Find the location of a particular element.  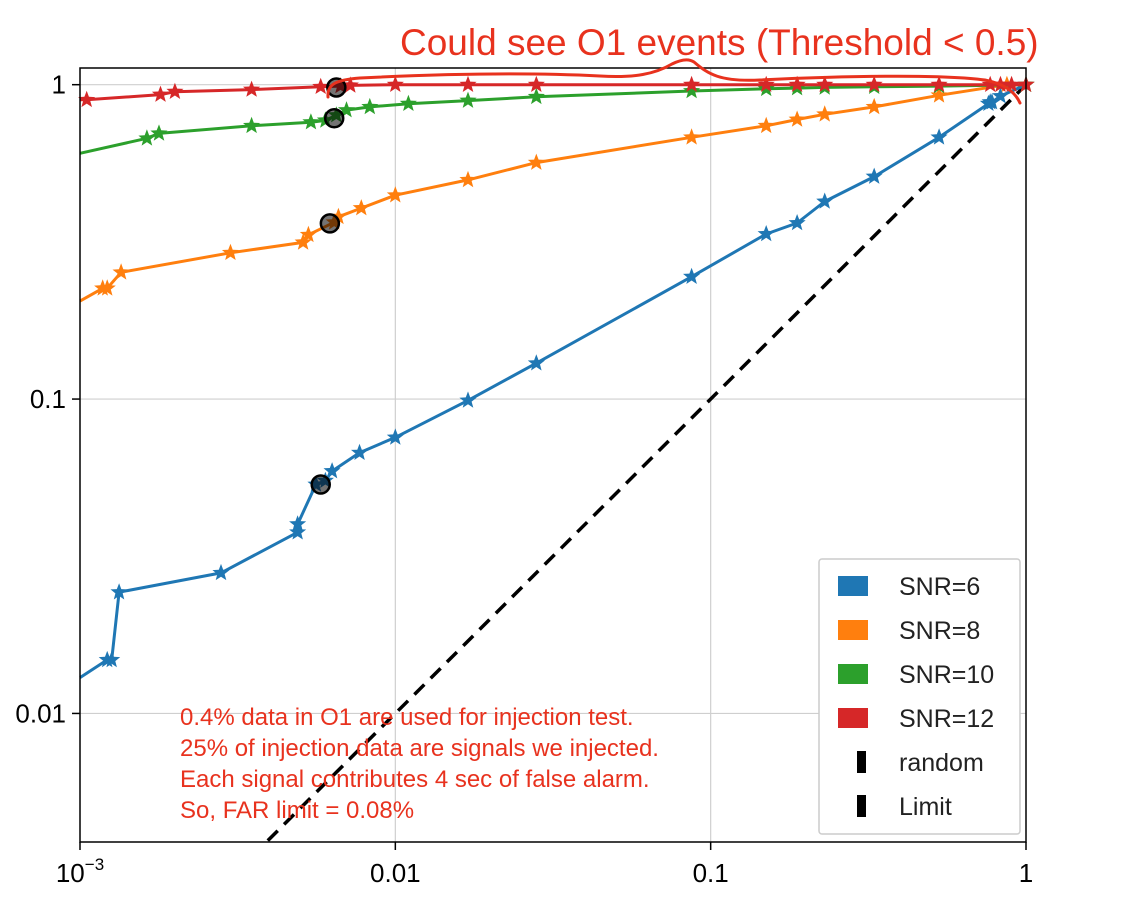

x-tick-label: 1 is located at coordinates (1026, 873).